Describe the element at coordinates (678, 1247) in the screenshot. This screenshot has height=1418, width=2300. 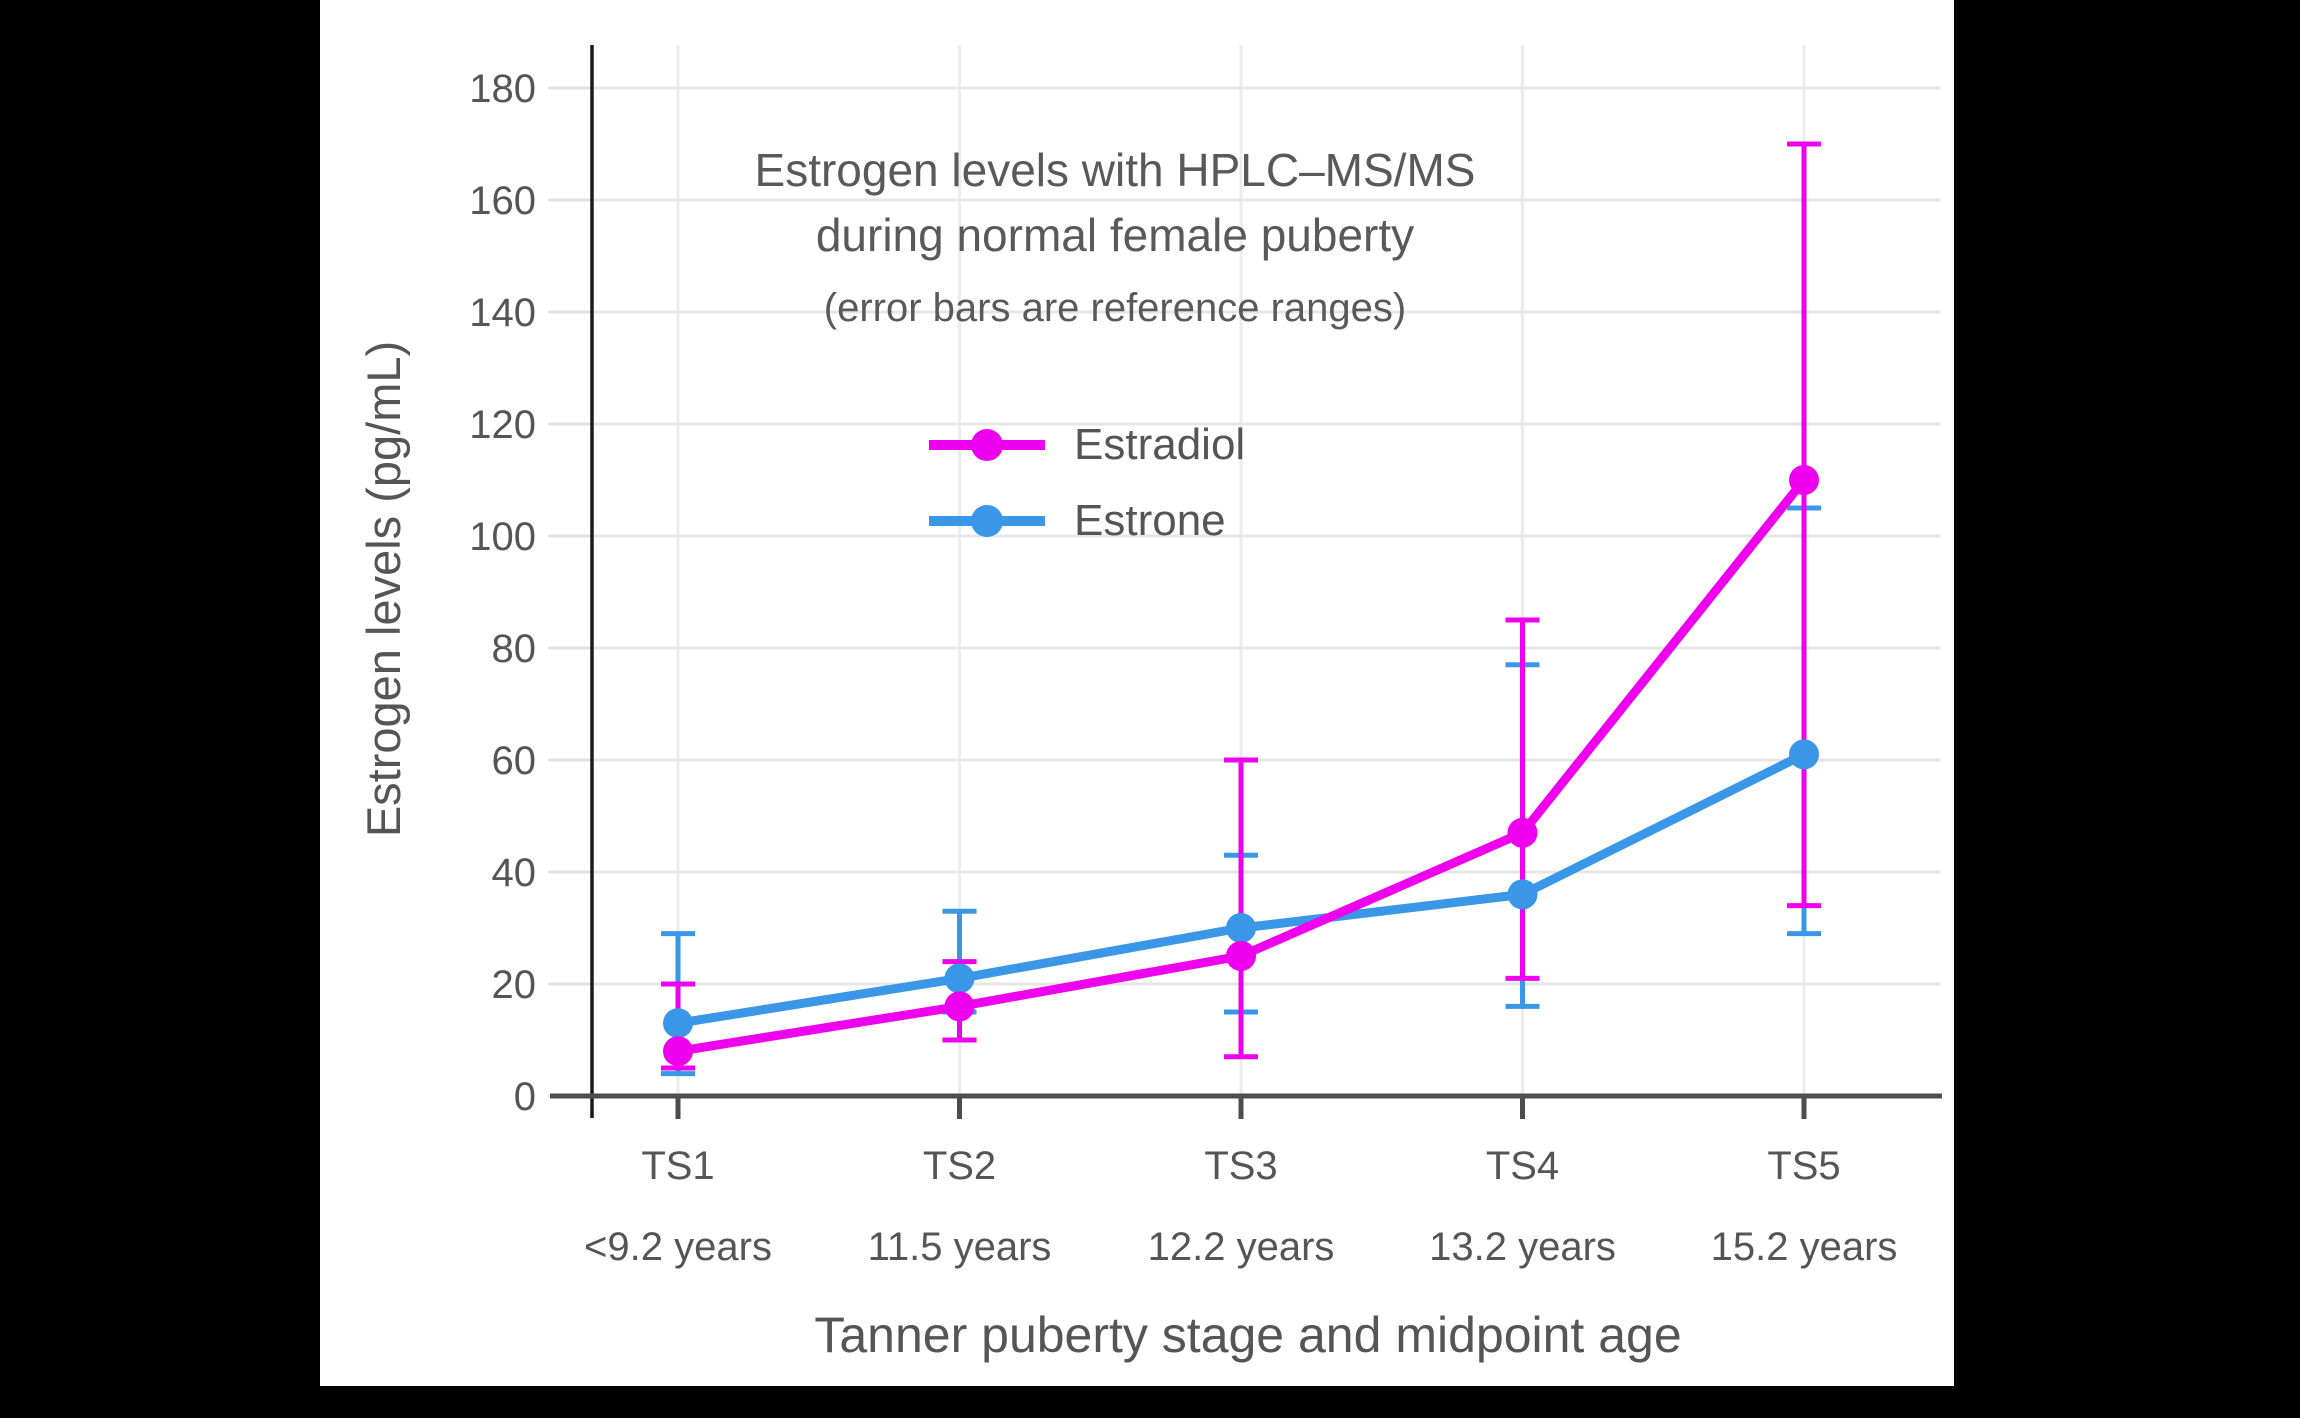
I see `x-age-label-TS1: <9.2 years` at that location.